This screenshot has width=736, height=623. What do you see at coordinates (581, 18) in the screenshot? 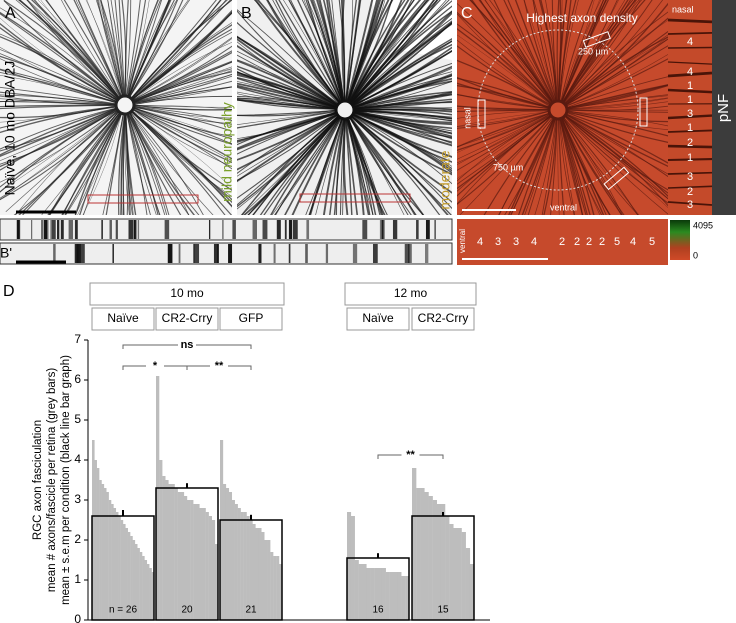
I see `density-title: Highest axon density` at bounding box center [581, 18].